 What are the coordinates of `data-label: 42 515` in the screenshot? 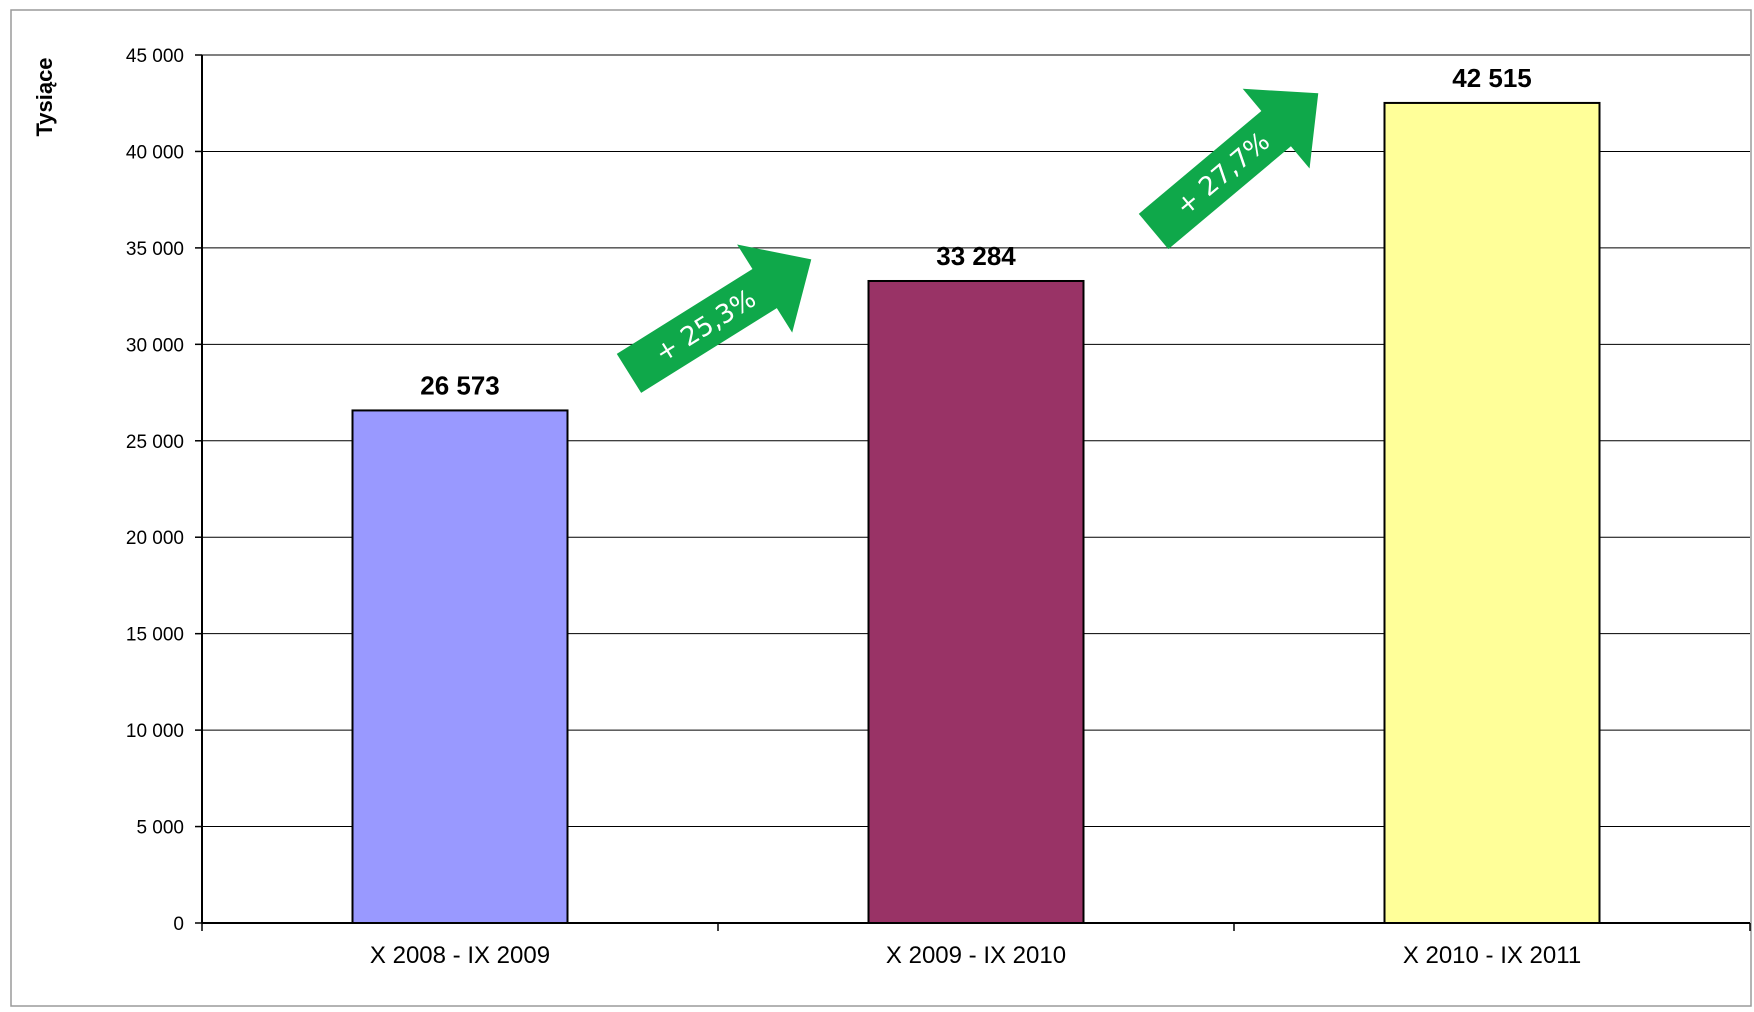 It's located at (1492, 78).